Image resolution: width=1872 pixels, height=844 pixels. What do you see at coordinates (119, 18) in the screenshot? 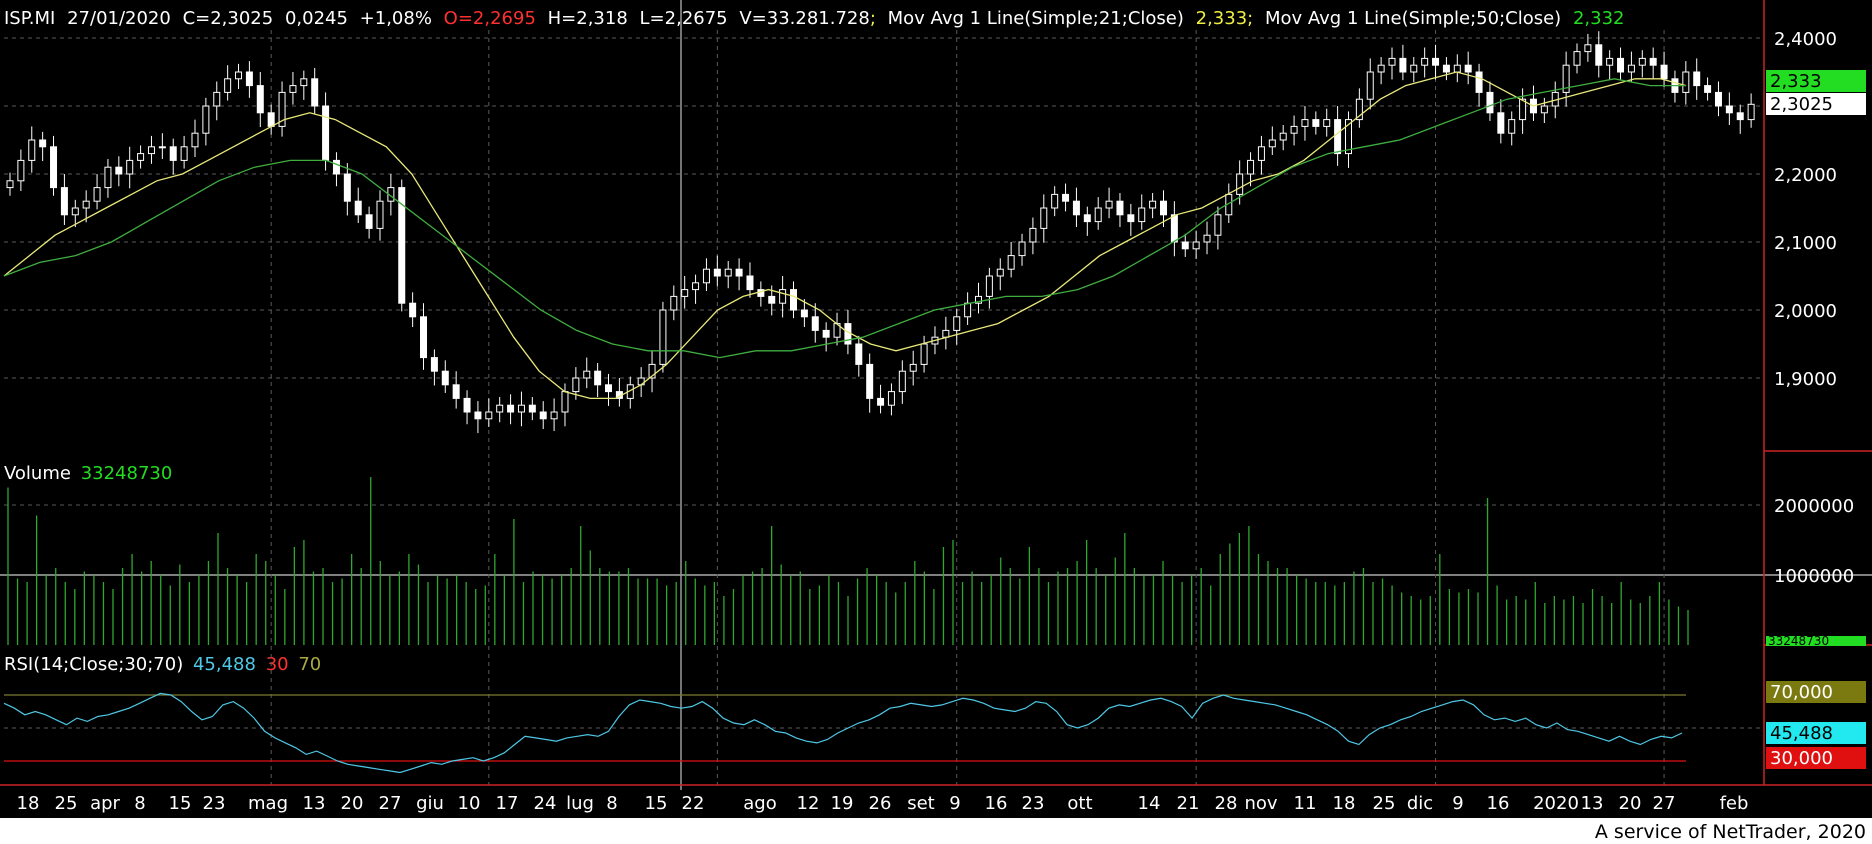
I see `header-date: 27/01/2020` at bounding box center [119, 18].